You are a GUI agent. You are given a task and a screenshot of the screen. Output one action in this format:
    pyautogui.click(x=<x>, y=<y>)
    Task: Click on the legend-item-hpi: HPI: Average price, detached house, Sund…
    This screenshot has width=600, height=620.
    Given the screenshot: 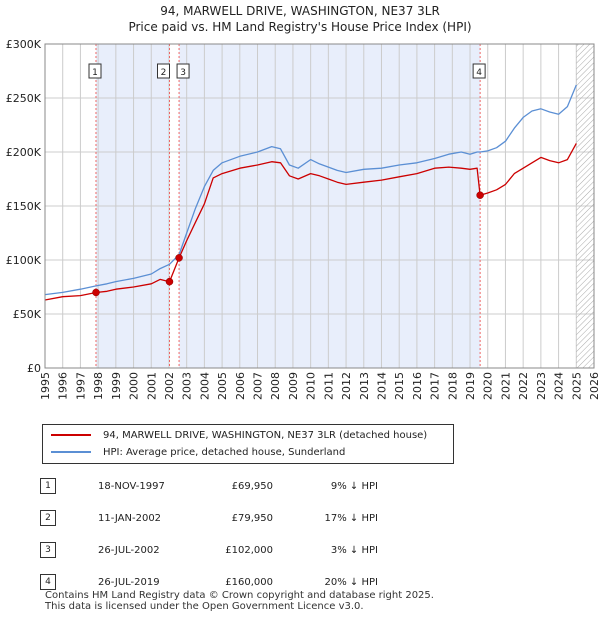 What is the action you would take?
    pyautogui.click(x=198, y=452)
    